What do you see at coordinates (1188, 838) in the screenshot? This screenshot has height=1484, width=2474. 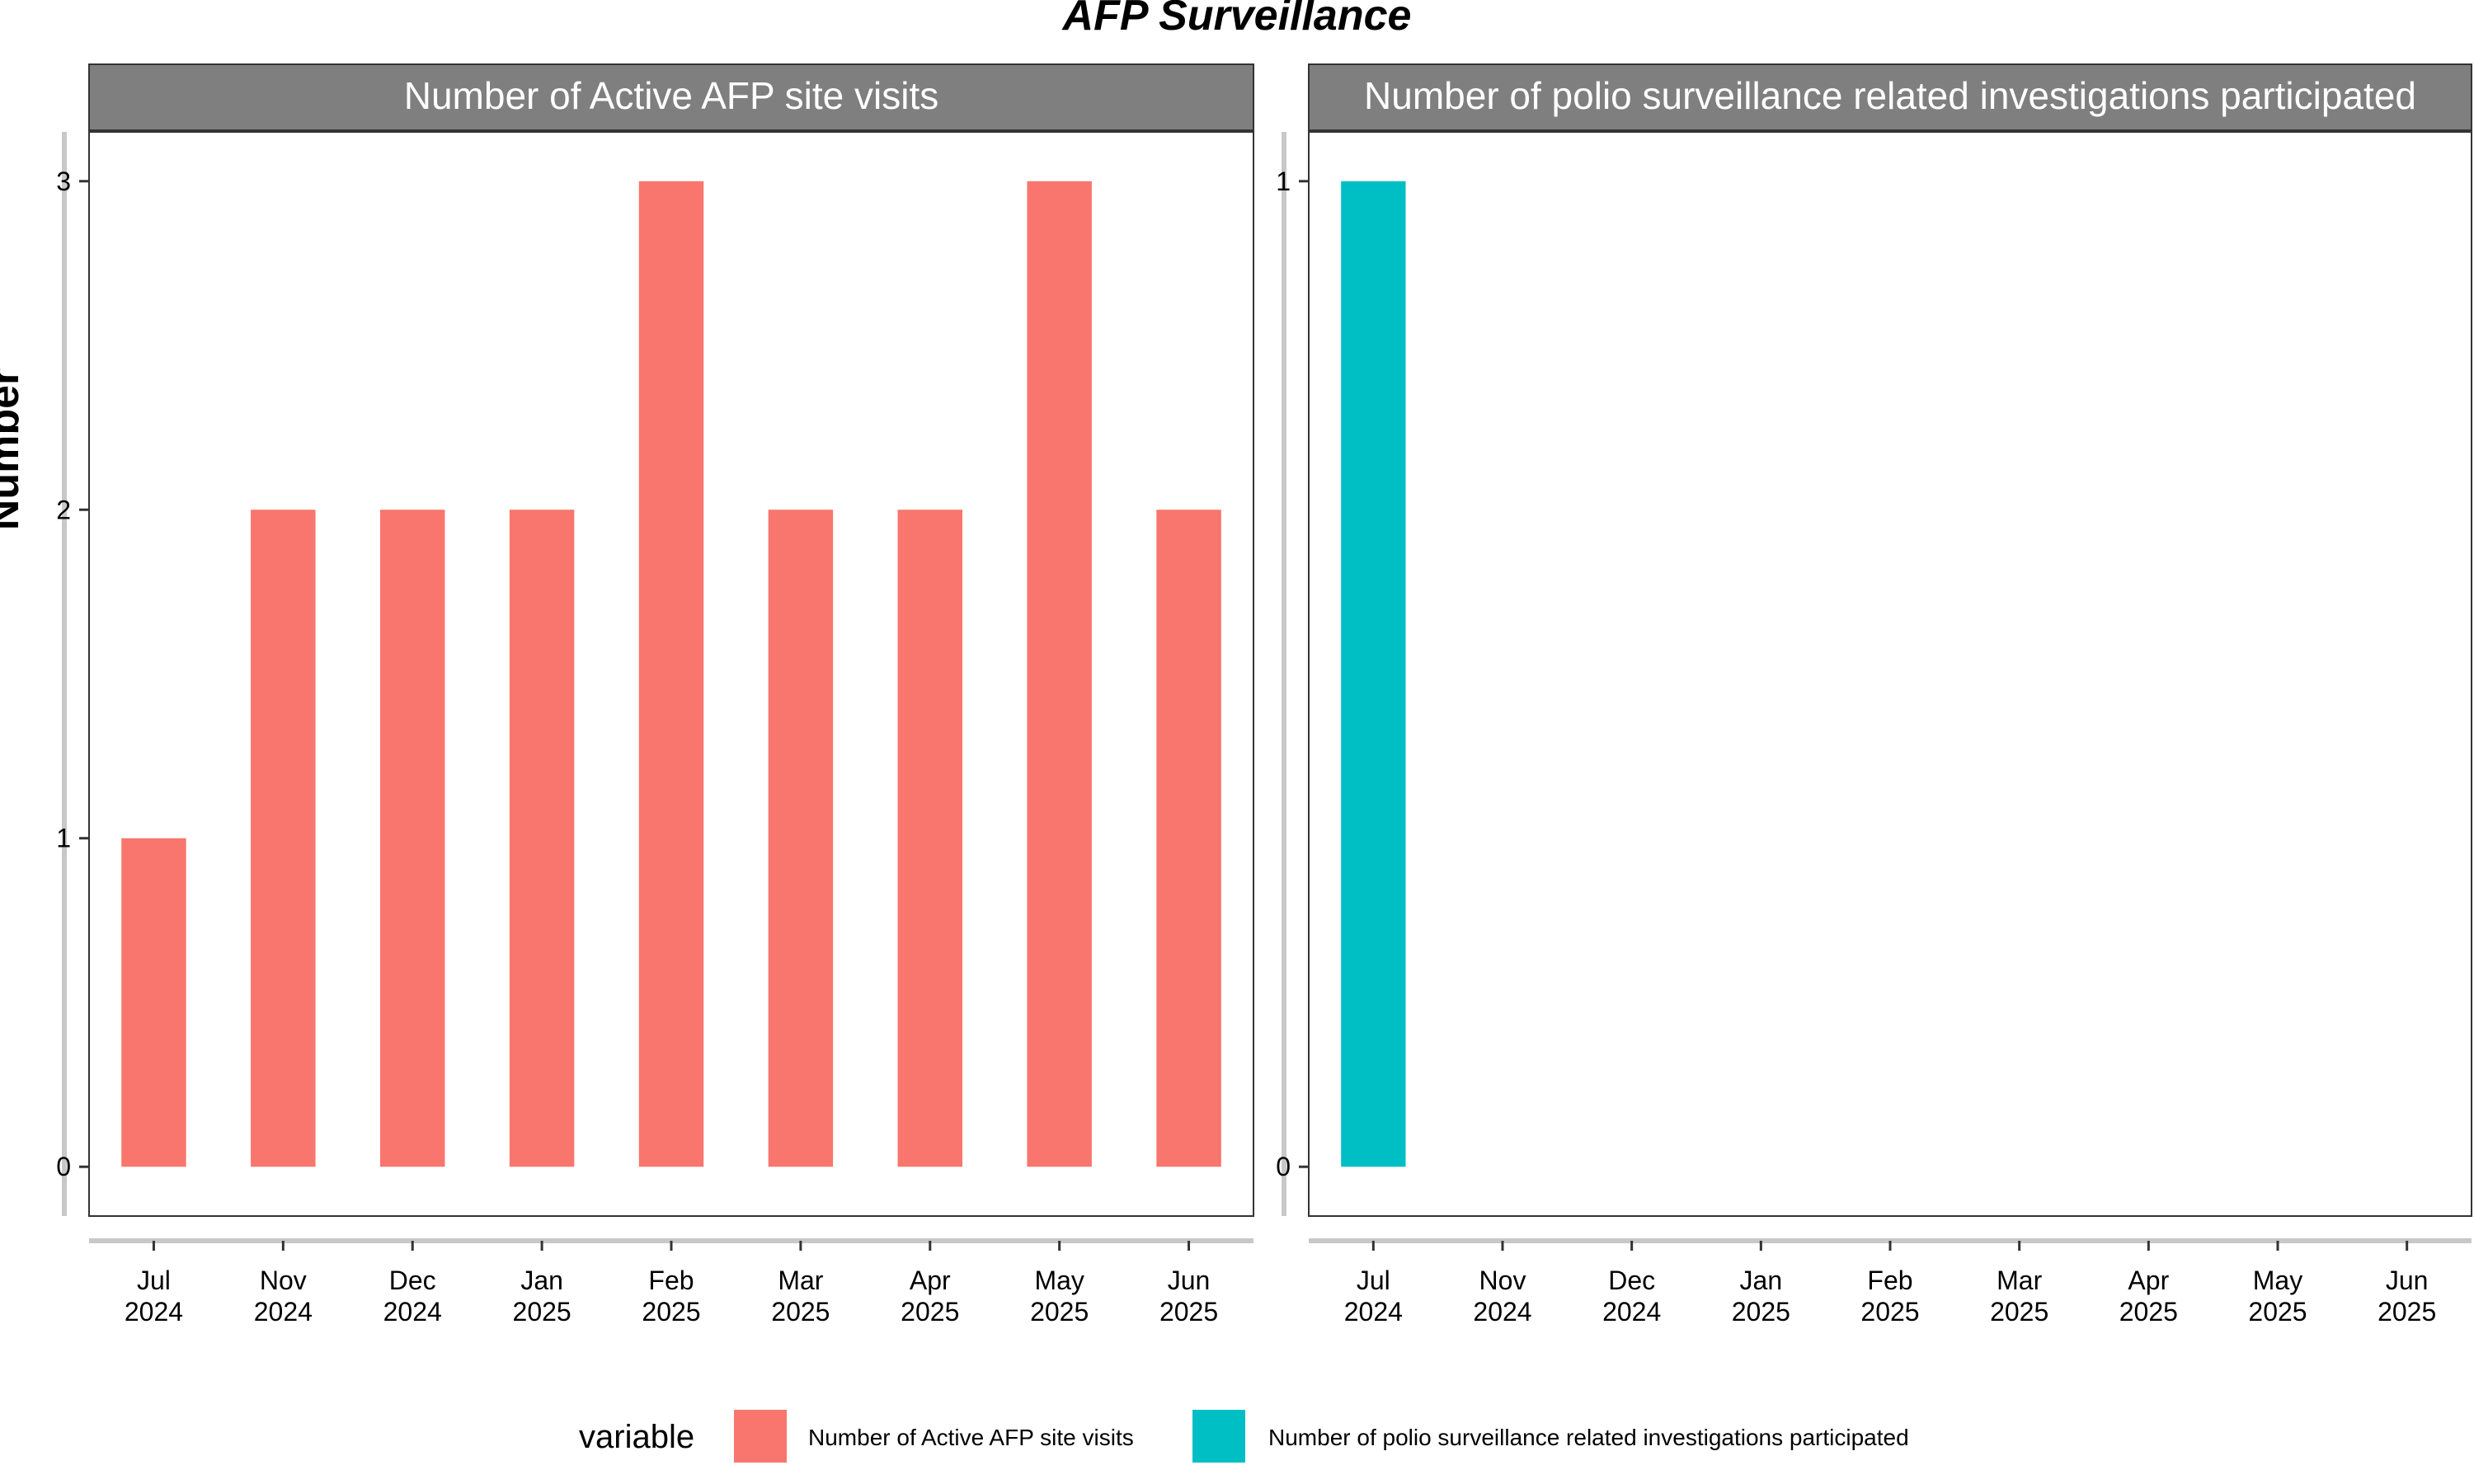 I see `bar-jun-2025` at bounding box center [1188, 838].